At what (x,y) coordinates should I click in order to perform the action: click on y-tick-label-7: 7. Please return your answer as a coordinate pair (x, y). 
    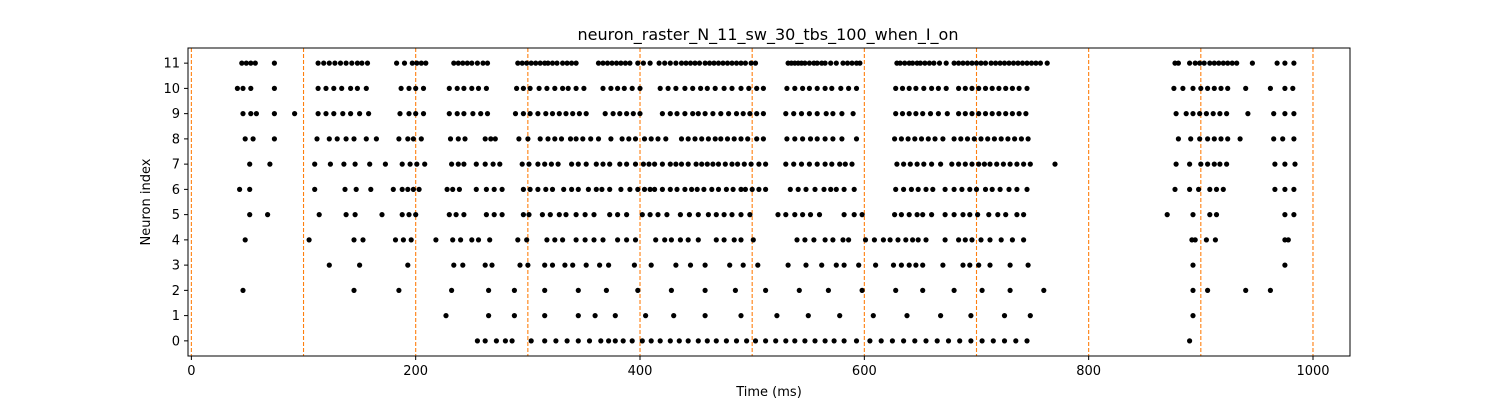
    Looking at the image, I should click on (176, 165).